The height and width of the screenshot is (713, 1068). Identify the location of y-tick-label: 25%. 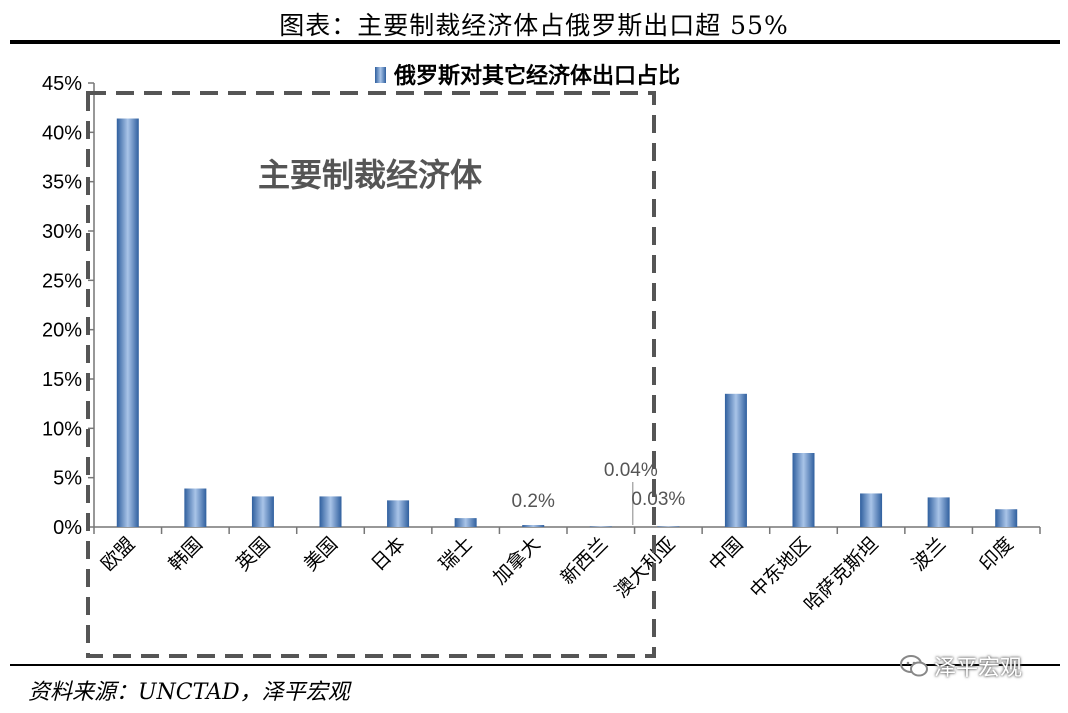
(62, 281).